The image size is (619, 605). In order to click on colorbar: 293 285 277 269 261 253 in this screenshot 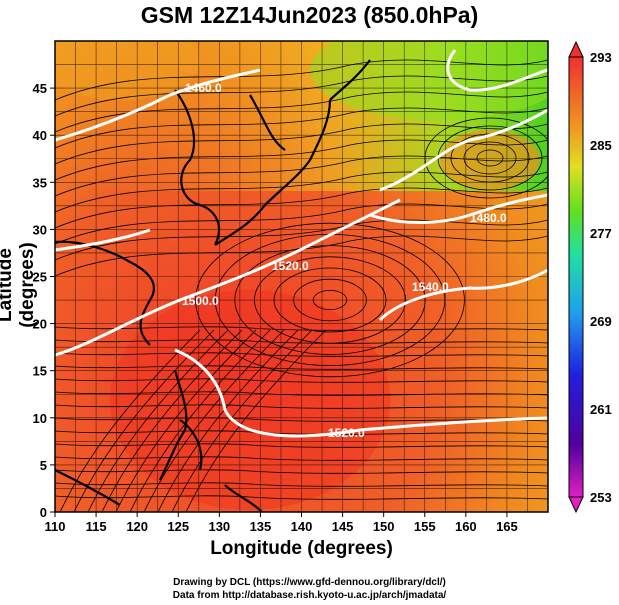, I will do `click(590, 277)`.